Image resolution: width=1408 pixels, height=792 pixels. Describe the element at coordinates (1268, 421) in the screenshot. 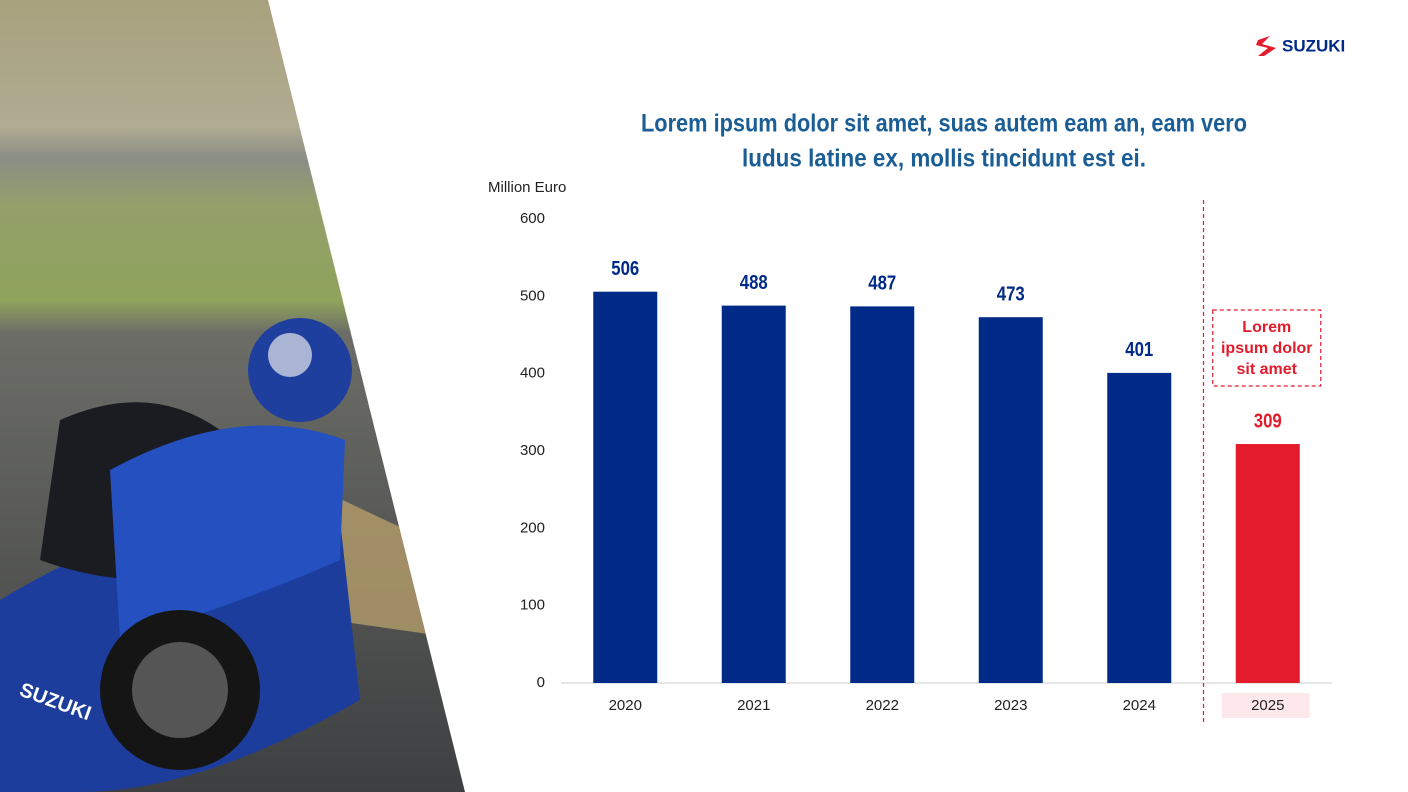

I see `value-label: 309` at that location.